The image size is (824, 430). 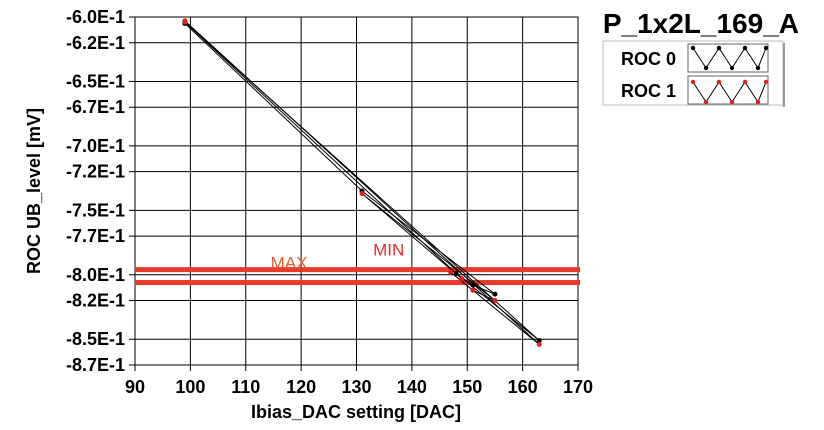 What do you see at coordinates (578, 387) in the screenshot?
I see `x-tick-label: 170` at bounding box center [578, 387].